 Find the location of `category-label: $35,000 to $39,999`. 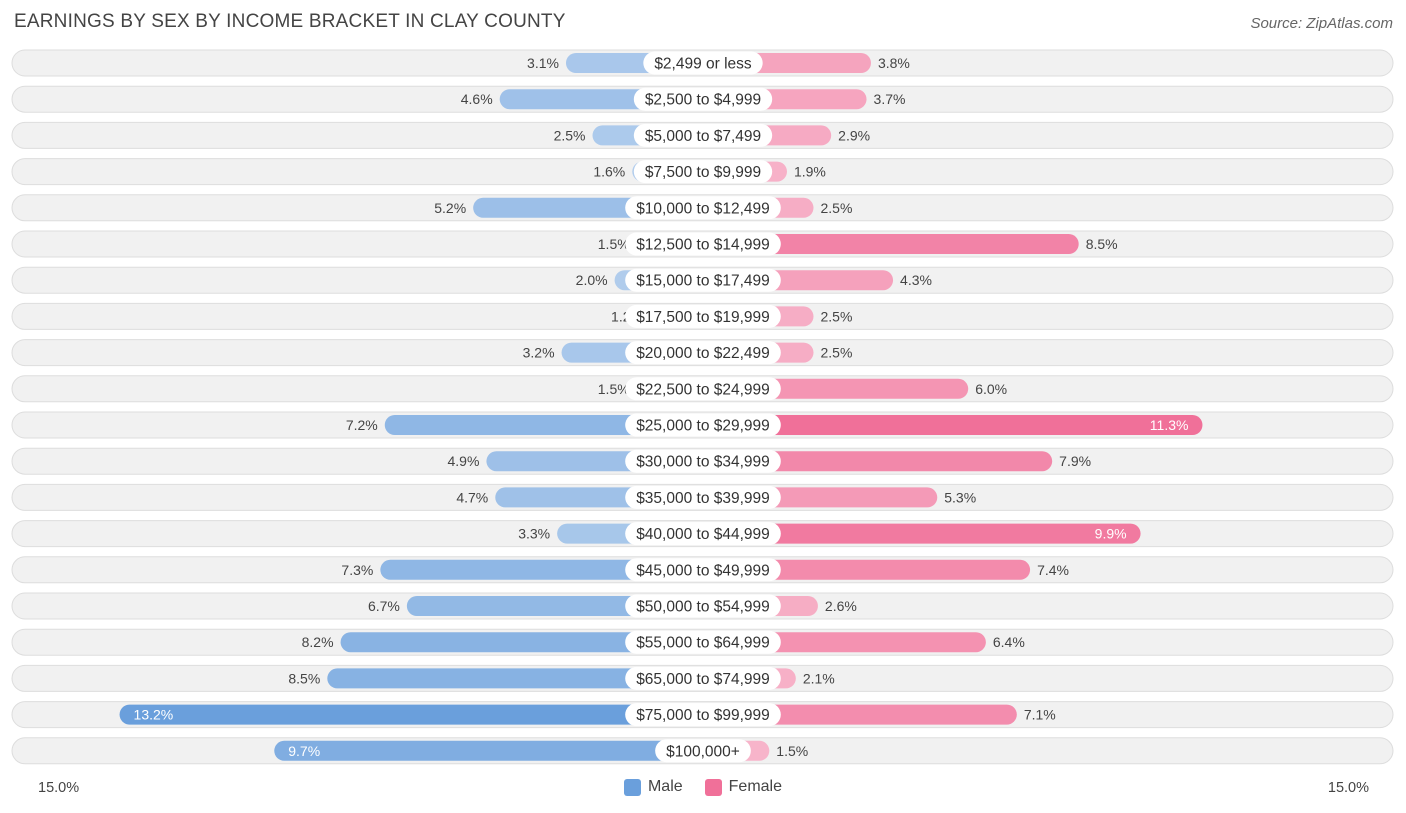

category-label: $35,000 to $39,999 is located at coordinates (703, 498).